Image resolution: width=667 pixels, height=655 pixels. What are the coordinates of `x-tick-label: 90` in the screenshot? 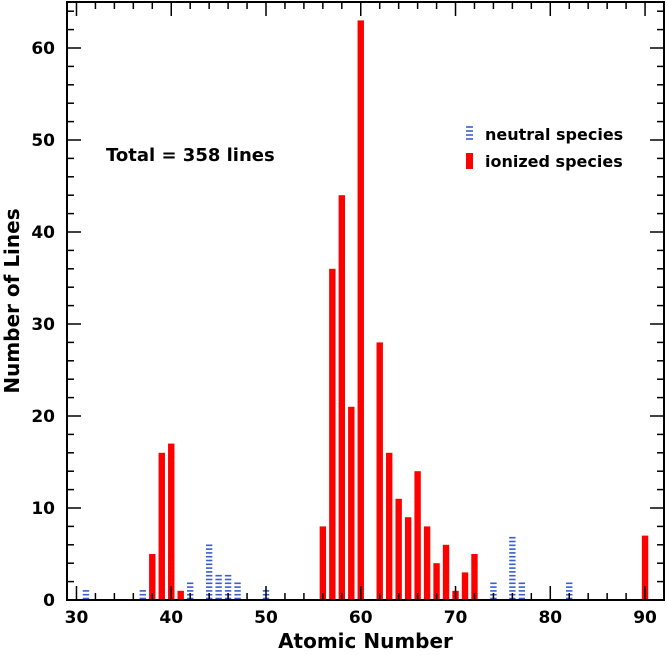 It's located at (645, 618).